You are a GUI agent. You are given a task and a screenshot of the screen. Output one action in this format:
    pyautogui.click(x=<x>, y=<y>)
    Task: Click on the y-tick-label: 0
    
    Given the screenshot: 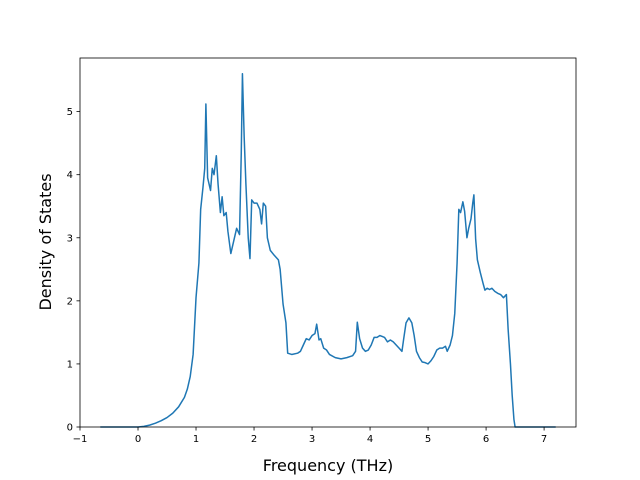 What is the action you would take?
    pyautogui.click(x=70, y=428)
    